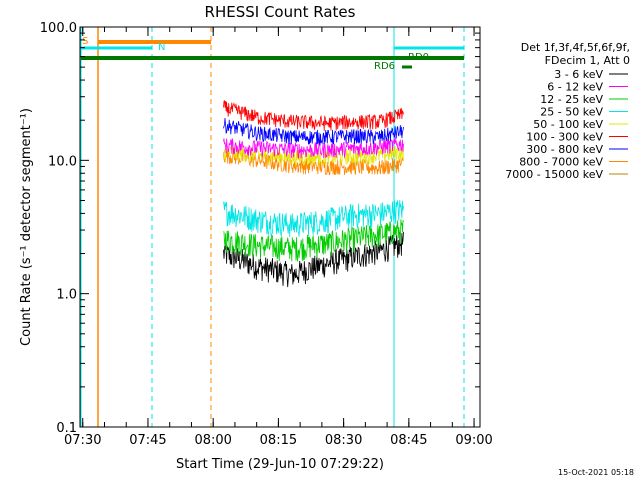  What do you see at coordinates (161, 47) in the screenshot?
I see `flag-label-n: N` at bounding box center [161, 47].